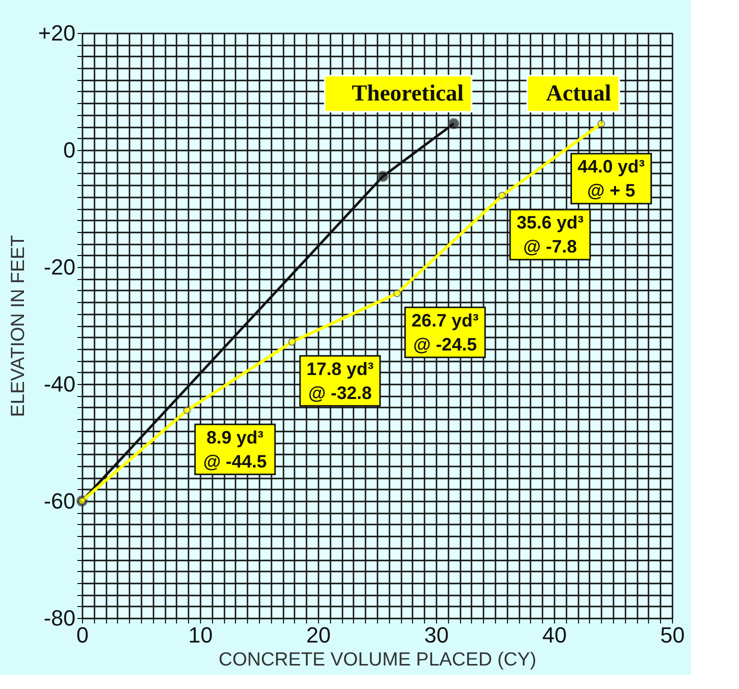  I want to click on x-tick-label: 30, so click(436, 635).